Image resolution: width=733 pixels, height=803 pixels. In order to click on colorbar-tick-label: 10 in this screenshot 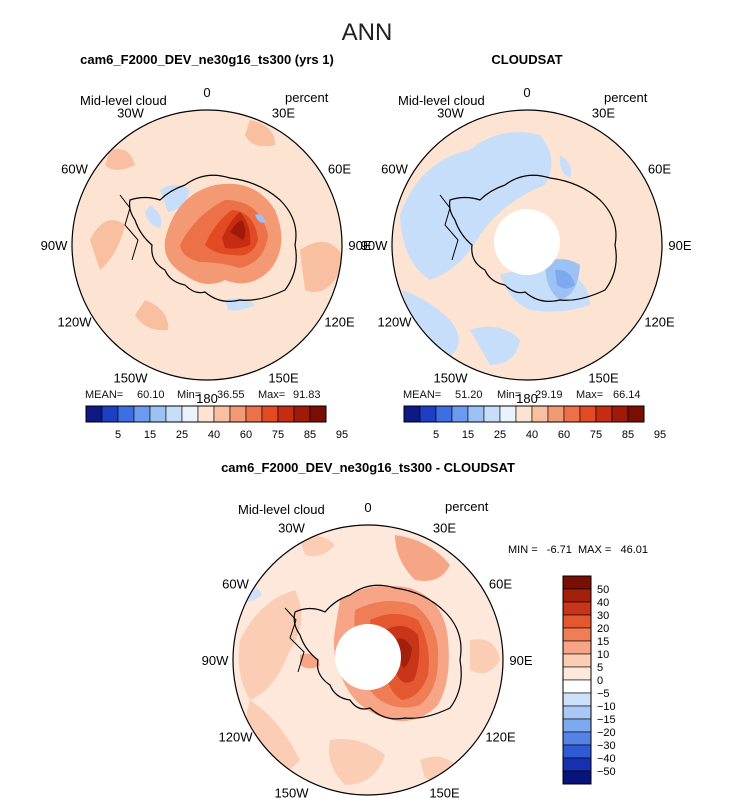, I will do `click(603, 655)`.